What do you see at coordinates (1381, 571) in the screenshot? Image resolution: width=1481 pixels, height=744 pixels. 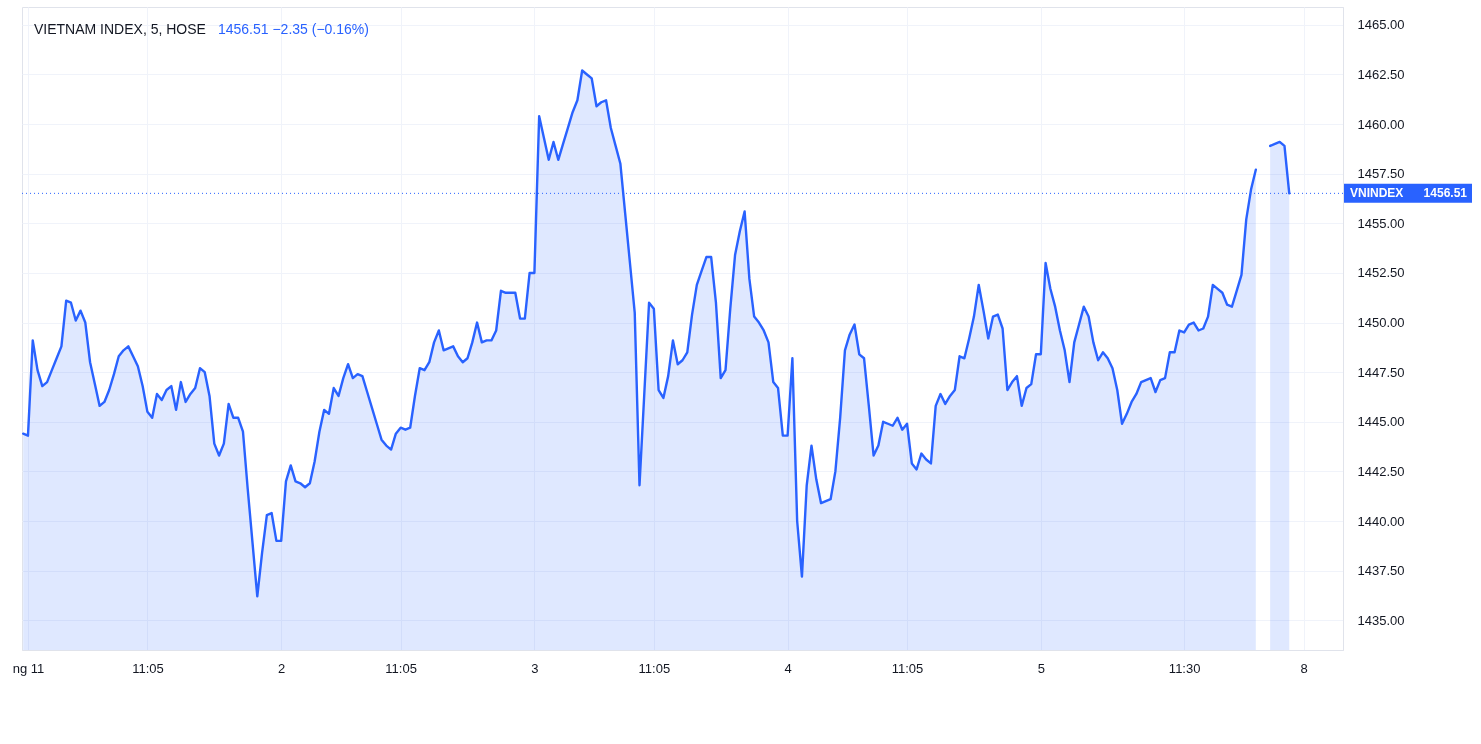 I see `y-tick-label: 1437.50` at bounding box center [1381, 571].